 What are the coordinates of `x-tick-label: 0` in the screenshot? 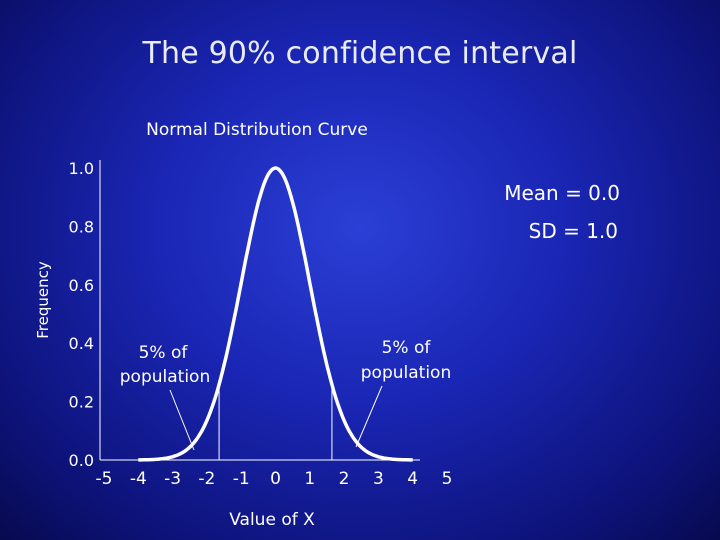 It's located at (275, 479).